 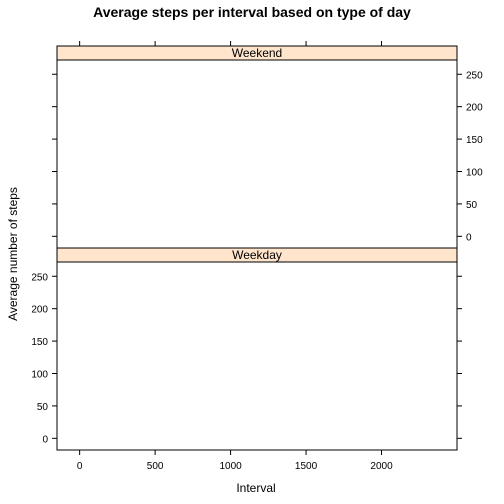 What do you see at coordinates (155, 466) in the screenshot?
I see `x-tick-label: 500` at bounding box center [155, 466].